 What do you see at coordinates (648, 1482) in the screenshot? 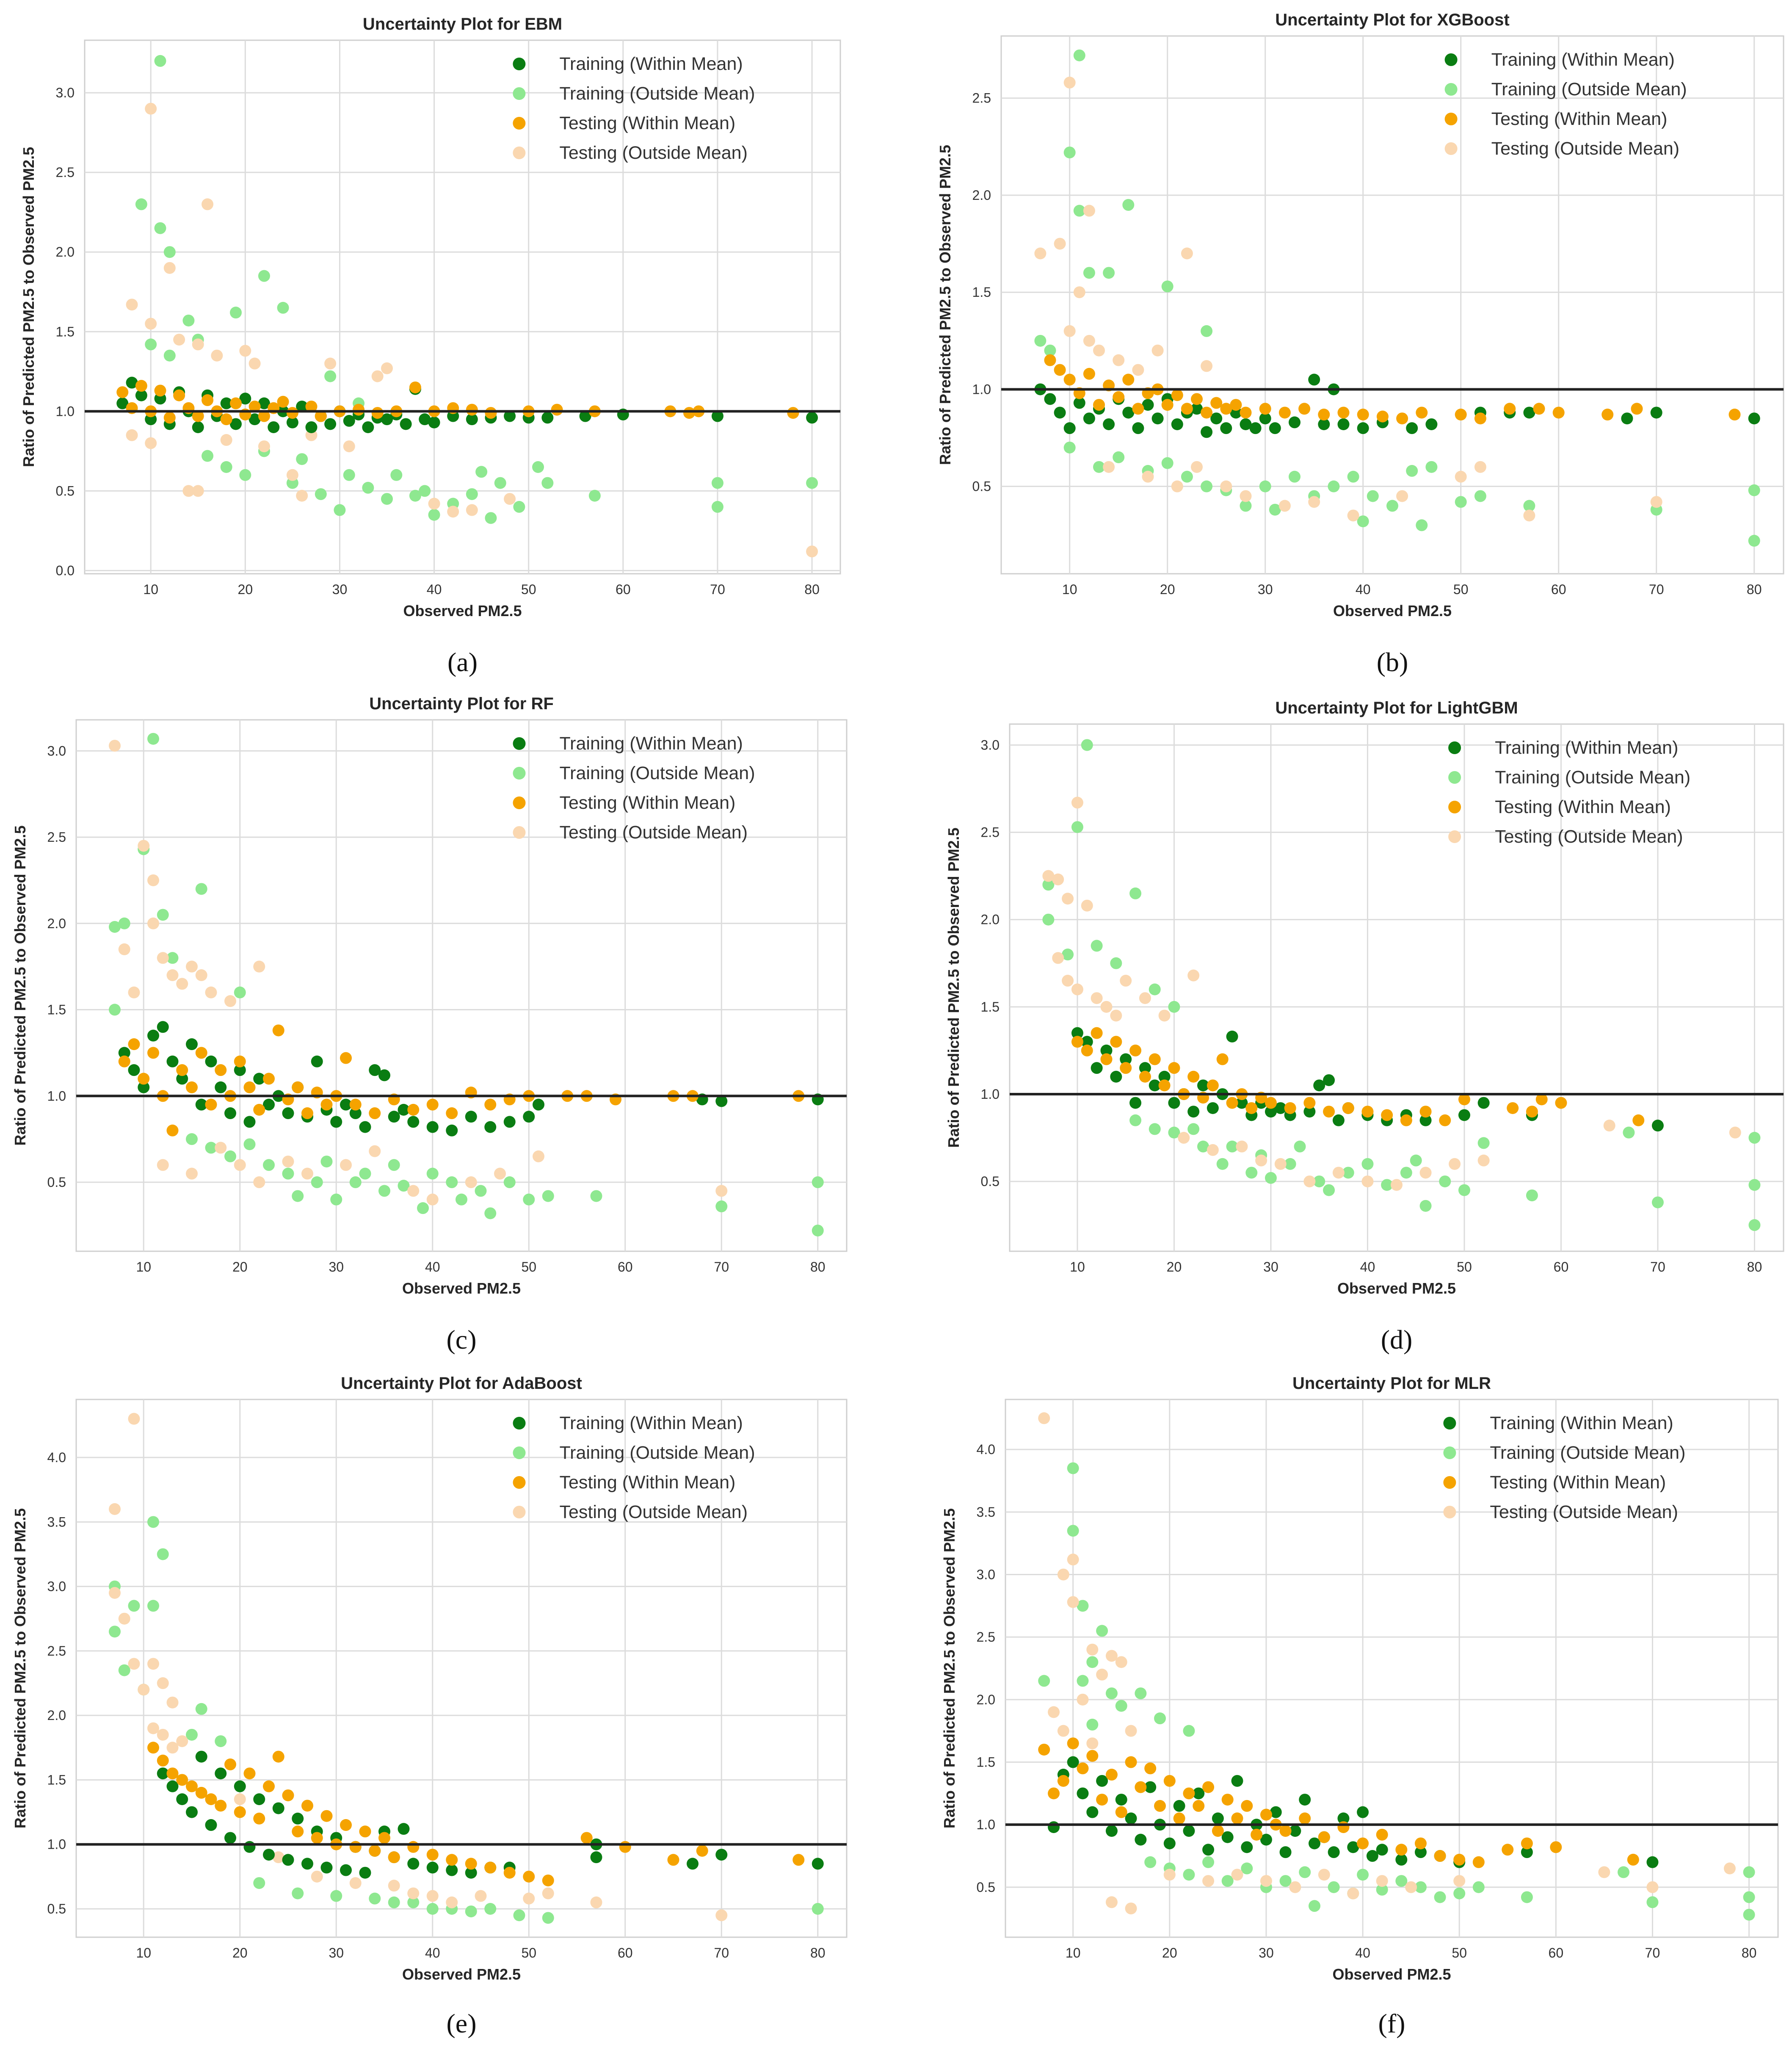
I see `legend-label: Testing (Within Mean)` at bounding box center [648, 1482].